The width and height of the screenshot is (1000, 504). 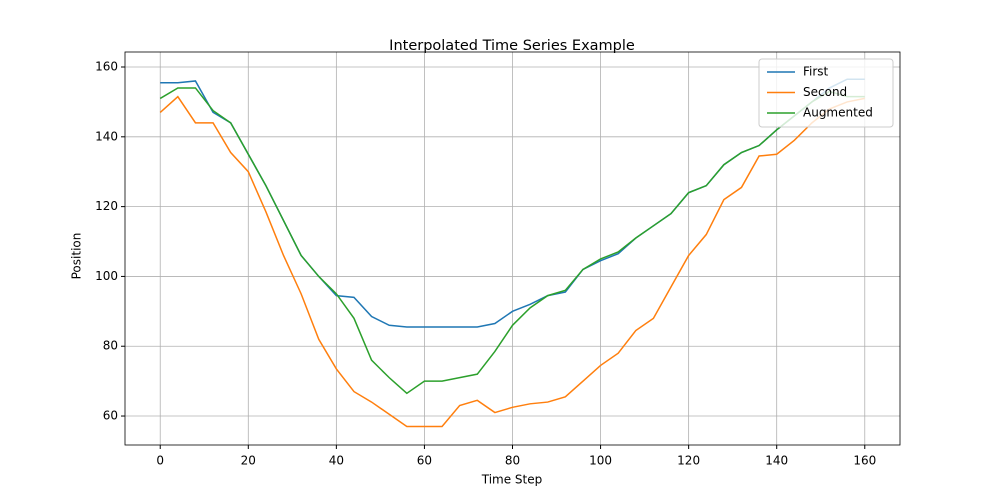 I want to click on x-tick-label: 160, so click(x=864, y=461).